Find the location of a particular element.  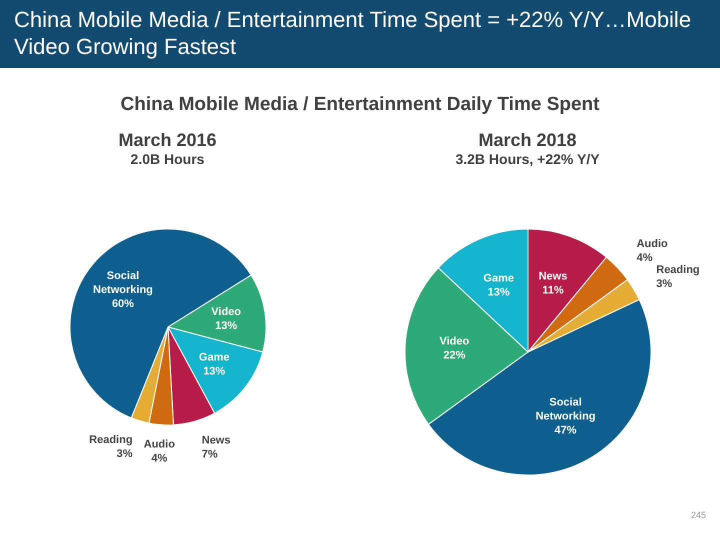

chart-title: March 2016 is located at coordinates (167, 140).